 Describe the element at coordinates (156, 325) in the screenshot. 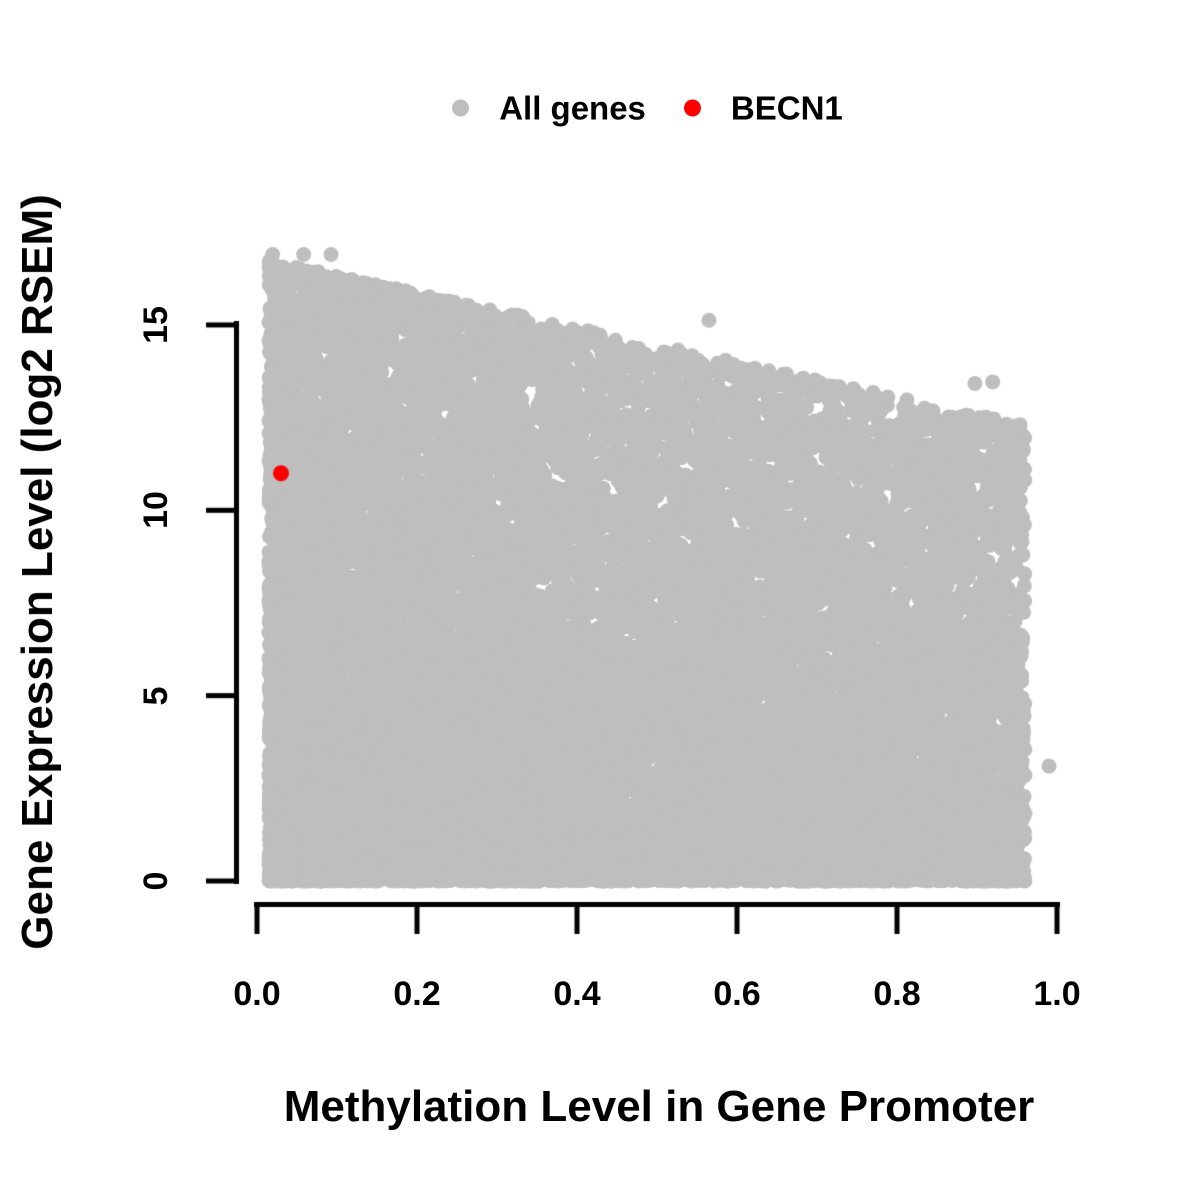

I see `y-tick-label: 15` at that location.